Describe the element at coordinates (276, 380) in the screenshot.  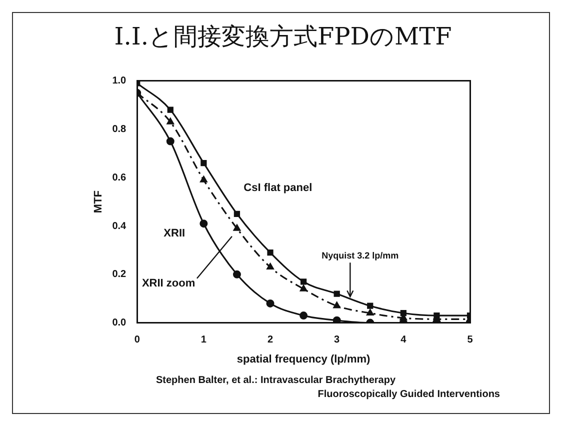
I see `text: Stephen Balter, et al.: Intravascular Brachytherapy` at that location.